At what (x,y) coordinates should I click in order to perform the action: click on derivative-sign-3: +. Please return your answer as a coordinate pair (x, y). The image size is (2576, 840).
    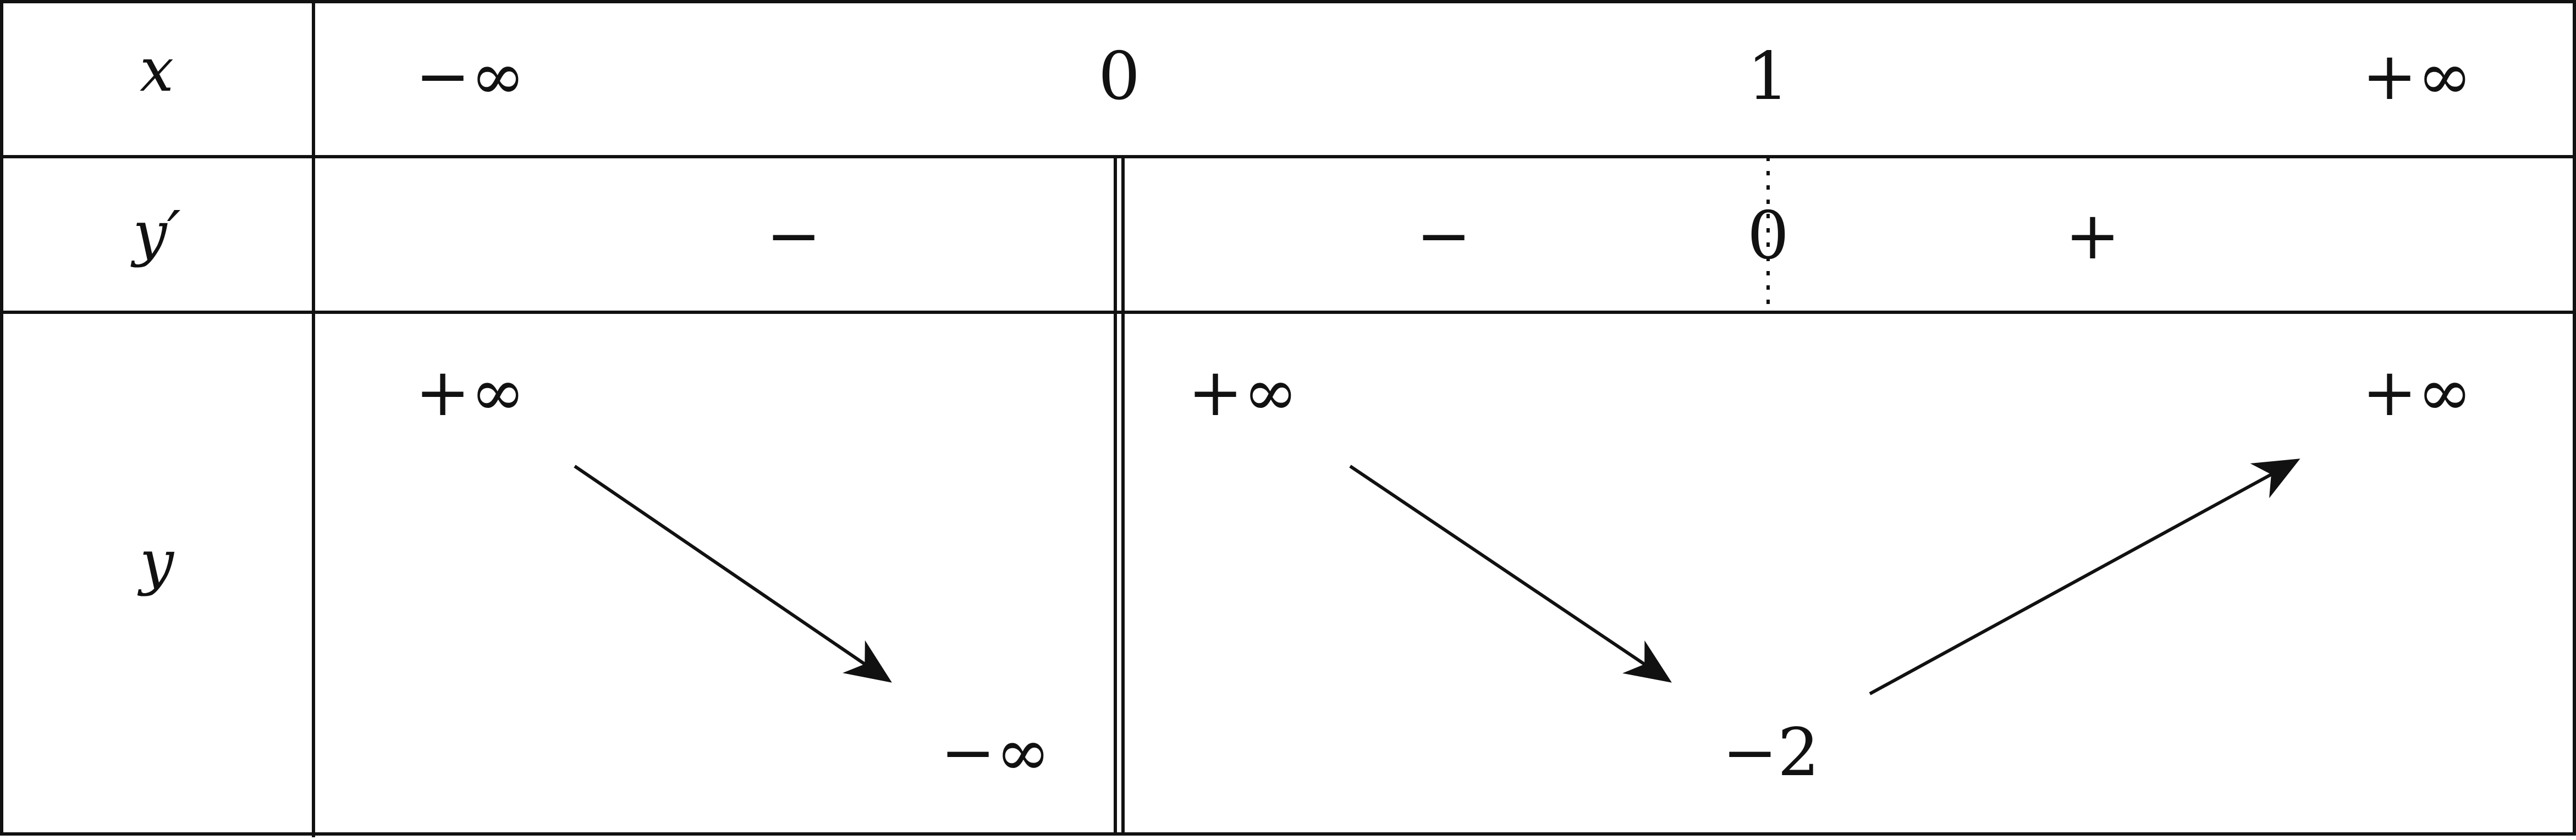
    Looking at the image, I should click on (2093, 236).